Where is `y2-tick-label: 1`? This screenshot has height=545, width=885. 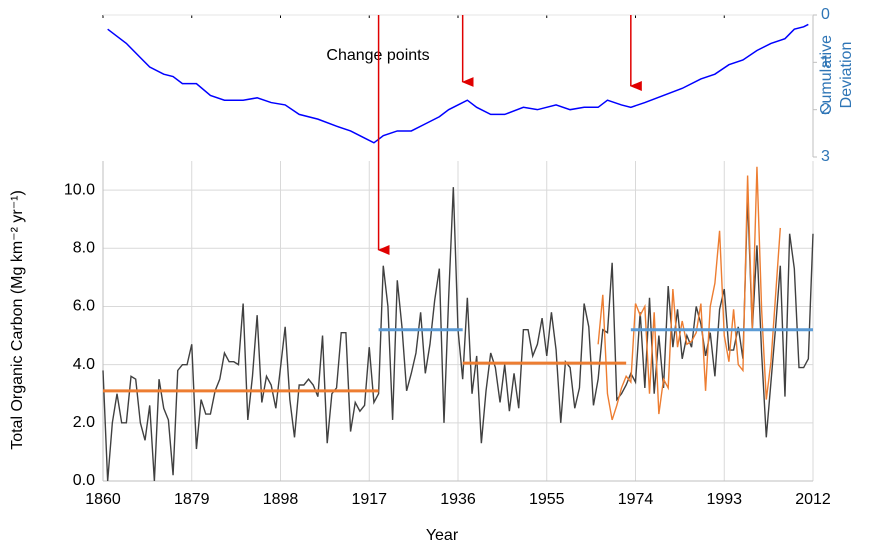
y2-tick-label: 1 is located at coordinates (825, 62).